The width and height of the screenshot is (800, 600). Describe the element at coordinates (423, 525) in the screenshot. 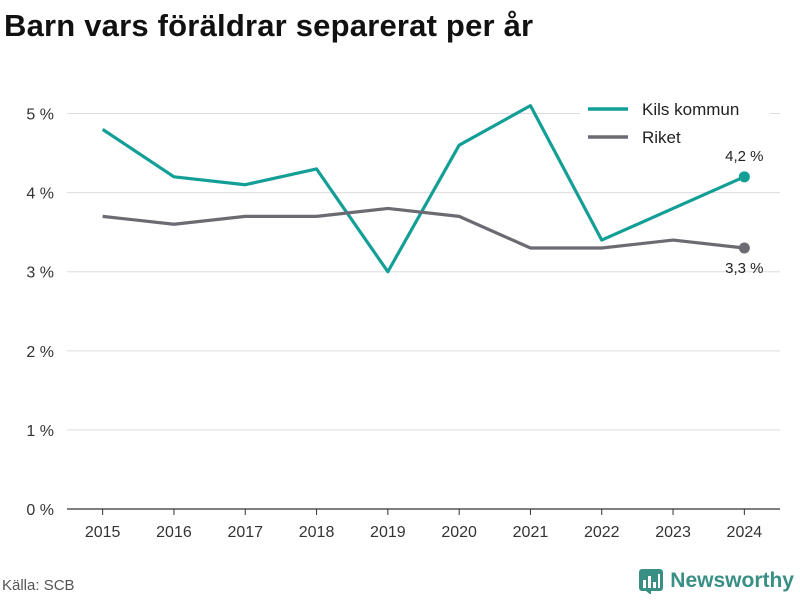

I see `x-axis: 2015 2016 2017 2018 2019 2020 2021 2022 2023 2024` at that location.